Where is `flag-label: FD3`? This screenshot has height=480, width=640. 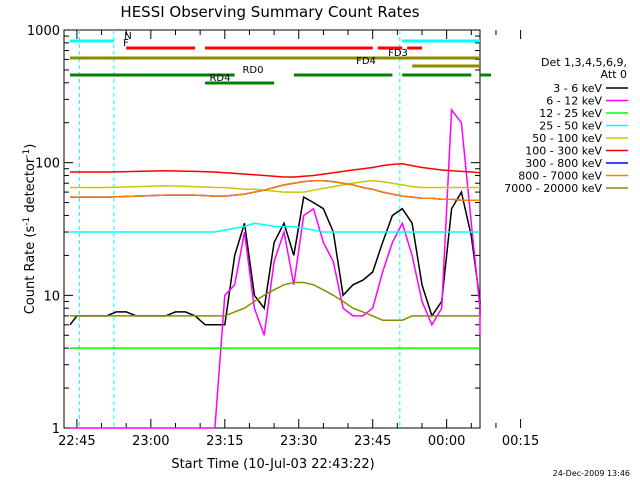
flag-label: FD3 is located at coordinates (398, 53).